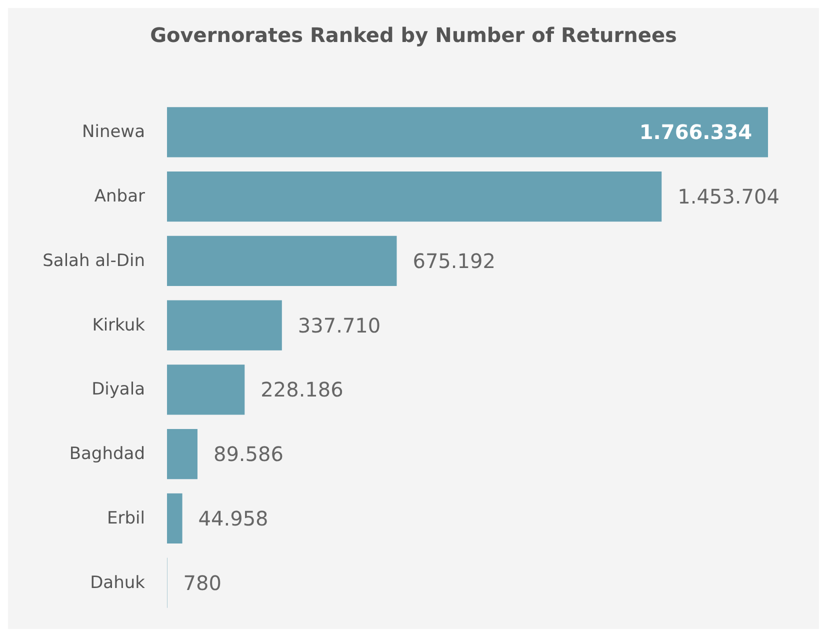 The height and width of the screenshot is (637, 827). What do you see at coordinates (119, 325) in the screenshot?
I see `y-tick-label: Kirkuk` at bounding box center [119, 325].